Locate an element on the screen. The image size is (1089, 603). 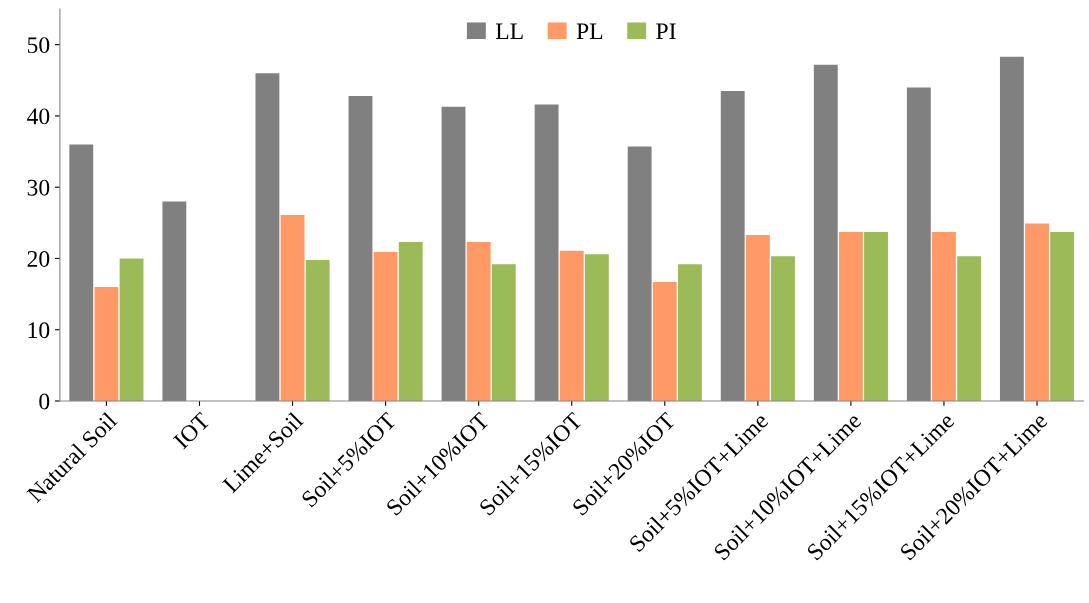
x-tick-label: IOT is located at coordinates (191, 430).